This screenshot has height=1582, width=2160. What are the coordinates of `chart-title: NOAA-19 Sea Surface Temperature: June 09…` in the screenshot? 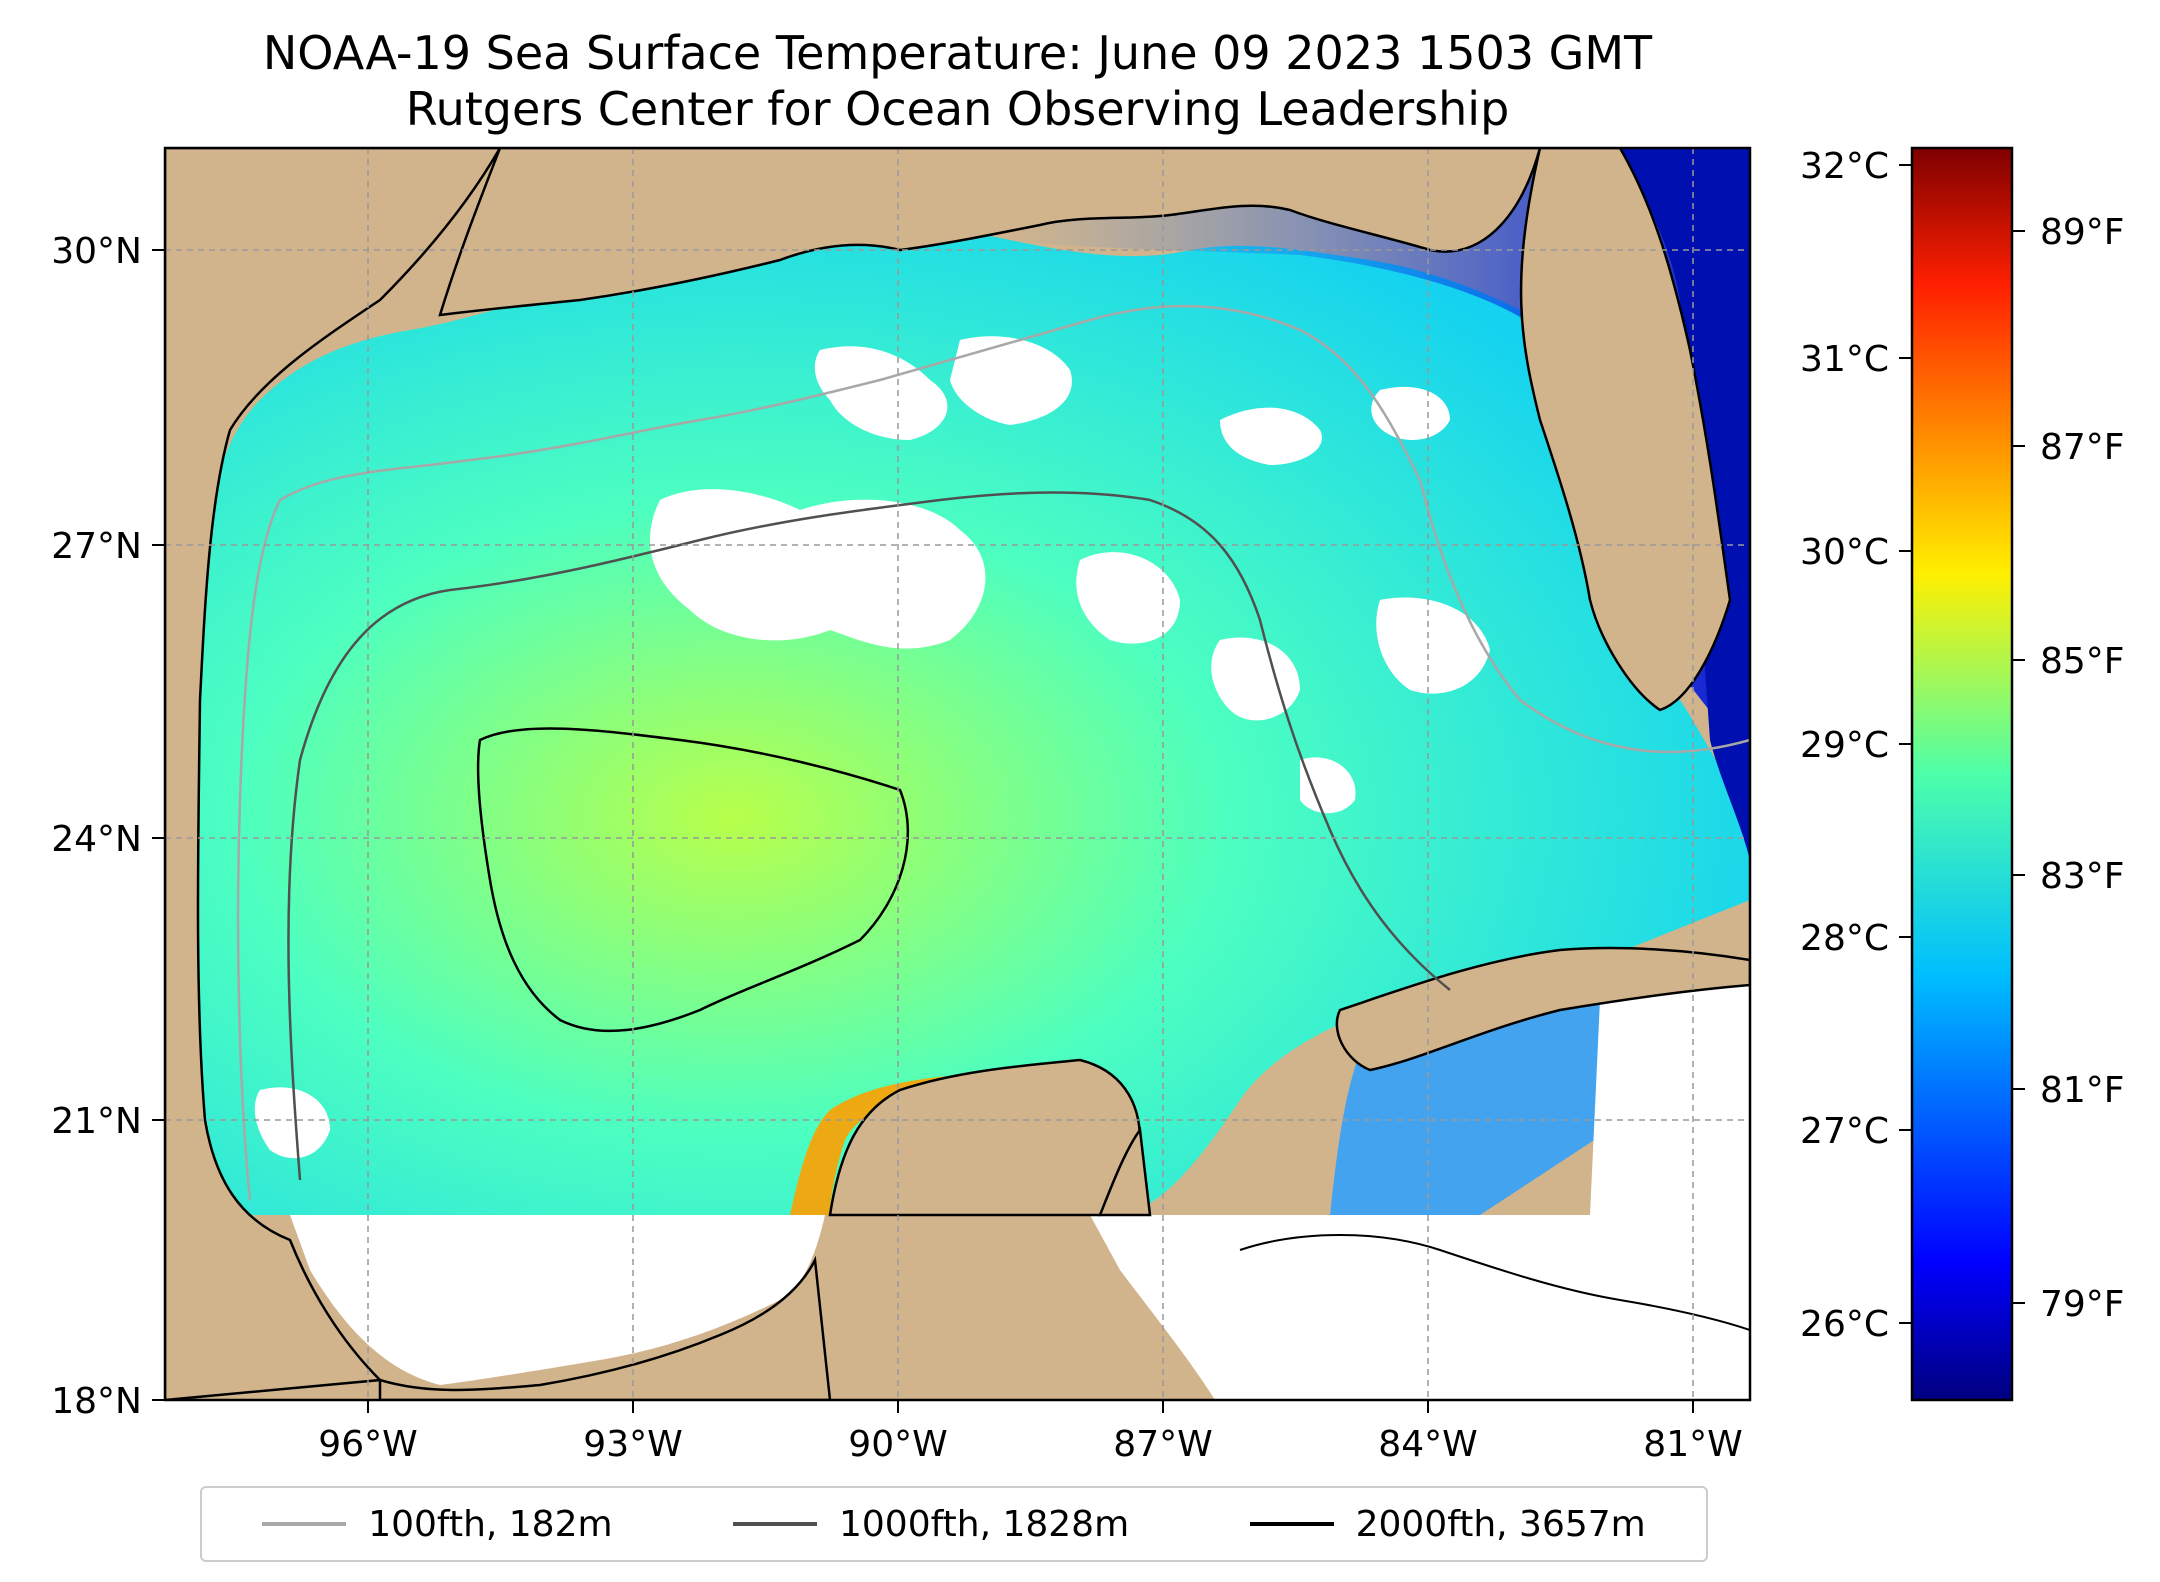 It's located at (957, 53).